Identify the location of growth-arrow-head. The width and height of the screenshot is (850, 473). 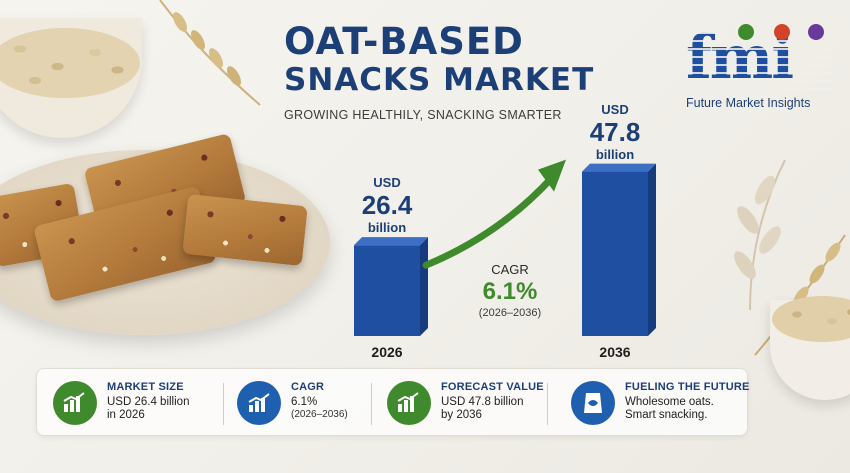
(552, 175).